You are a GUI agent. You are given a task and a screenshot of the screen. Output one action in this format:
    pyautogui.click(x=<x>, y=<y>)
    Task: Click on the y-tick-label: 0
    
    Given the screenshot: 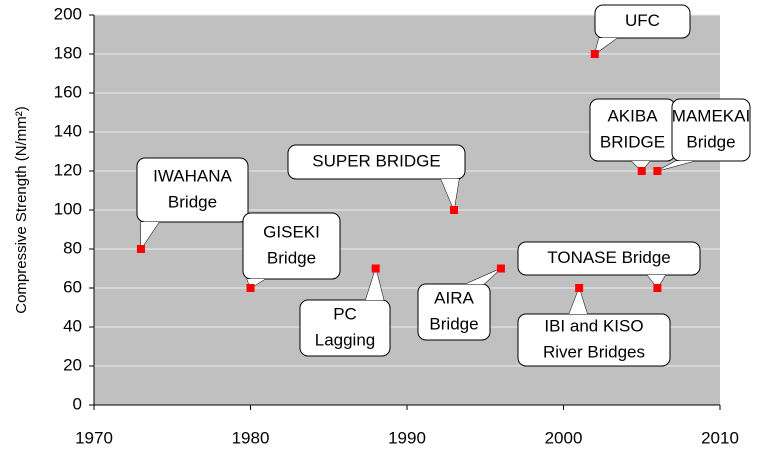 What is the action you would take?
    pyautogui.click(x=77, y=403)
    